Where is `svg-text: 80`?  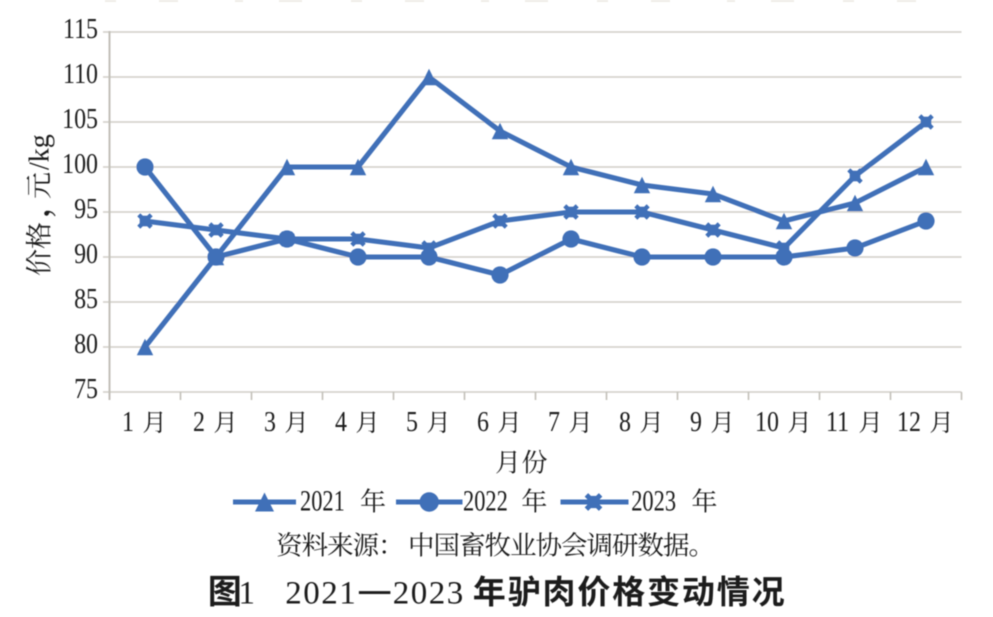 svg-text: 80 is located at coordinates (86, 343).